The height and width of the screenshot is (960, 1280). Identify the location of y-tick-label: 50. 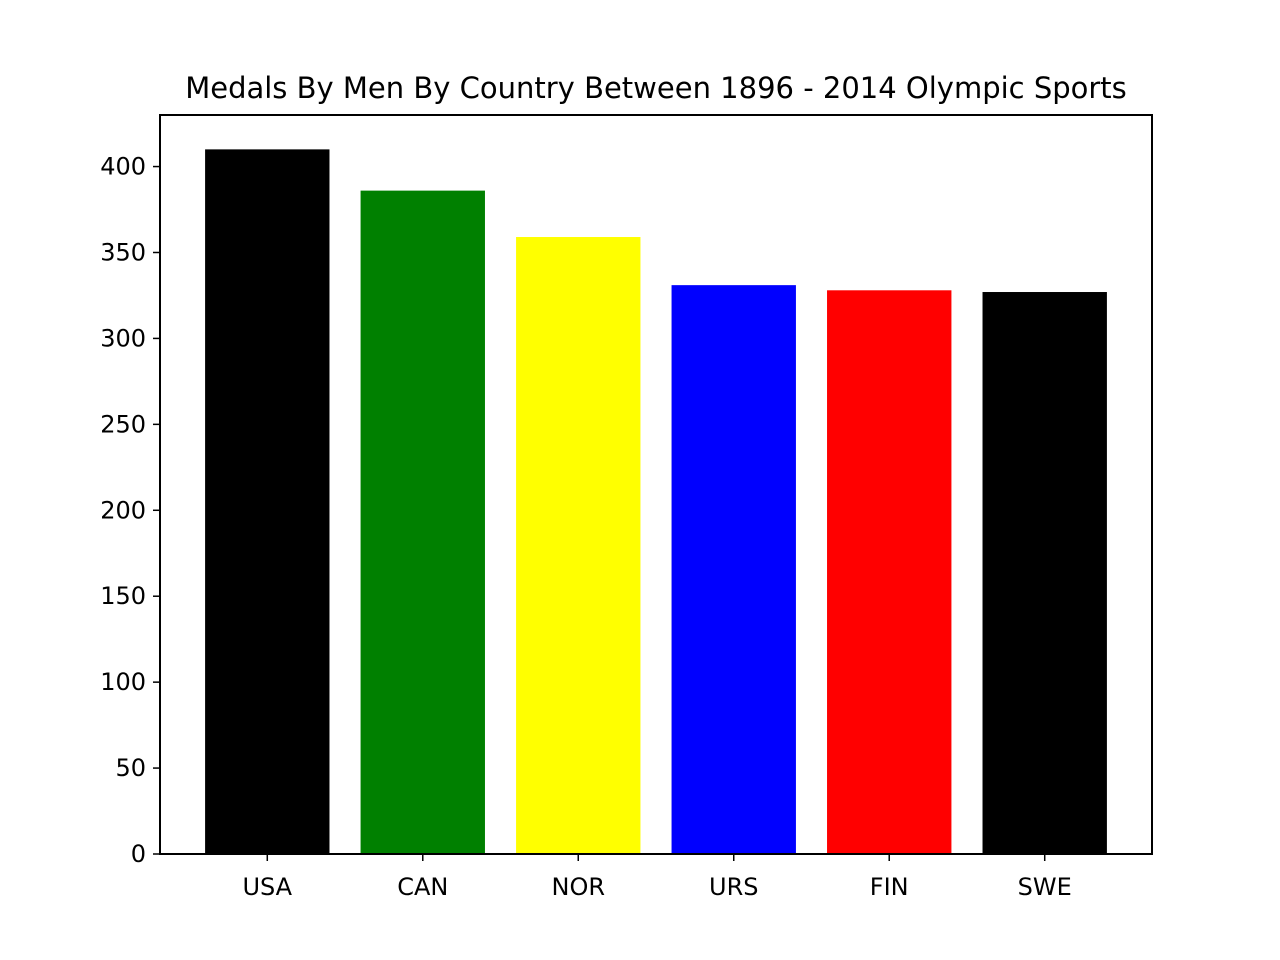
(130, 768).